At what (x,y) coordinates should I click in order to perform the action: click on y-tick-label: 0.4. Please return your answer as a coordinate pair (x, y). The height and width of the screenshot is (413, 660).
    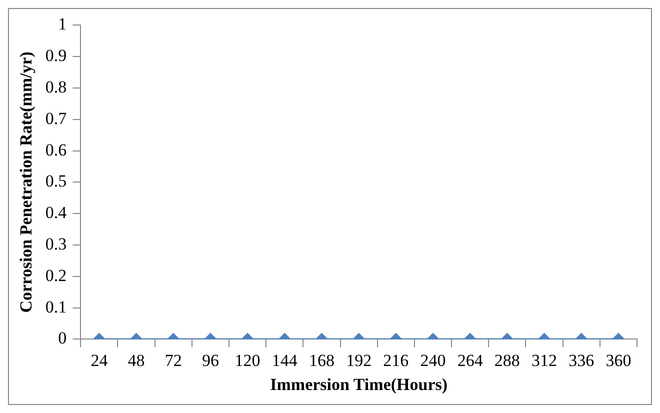
    Looking at the image, I should click on (56, 212).